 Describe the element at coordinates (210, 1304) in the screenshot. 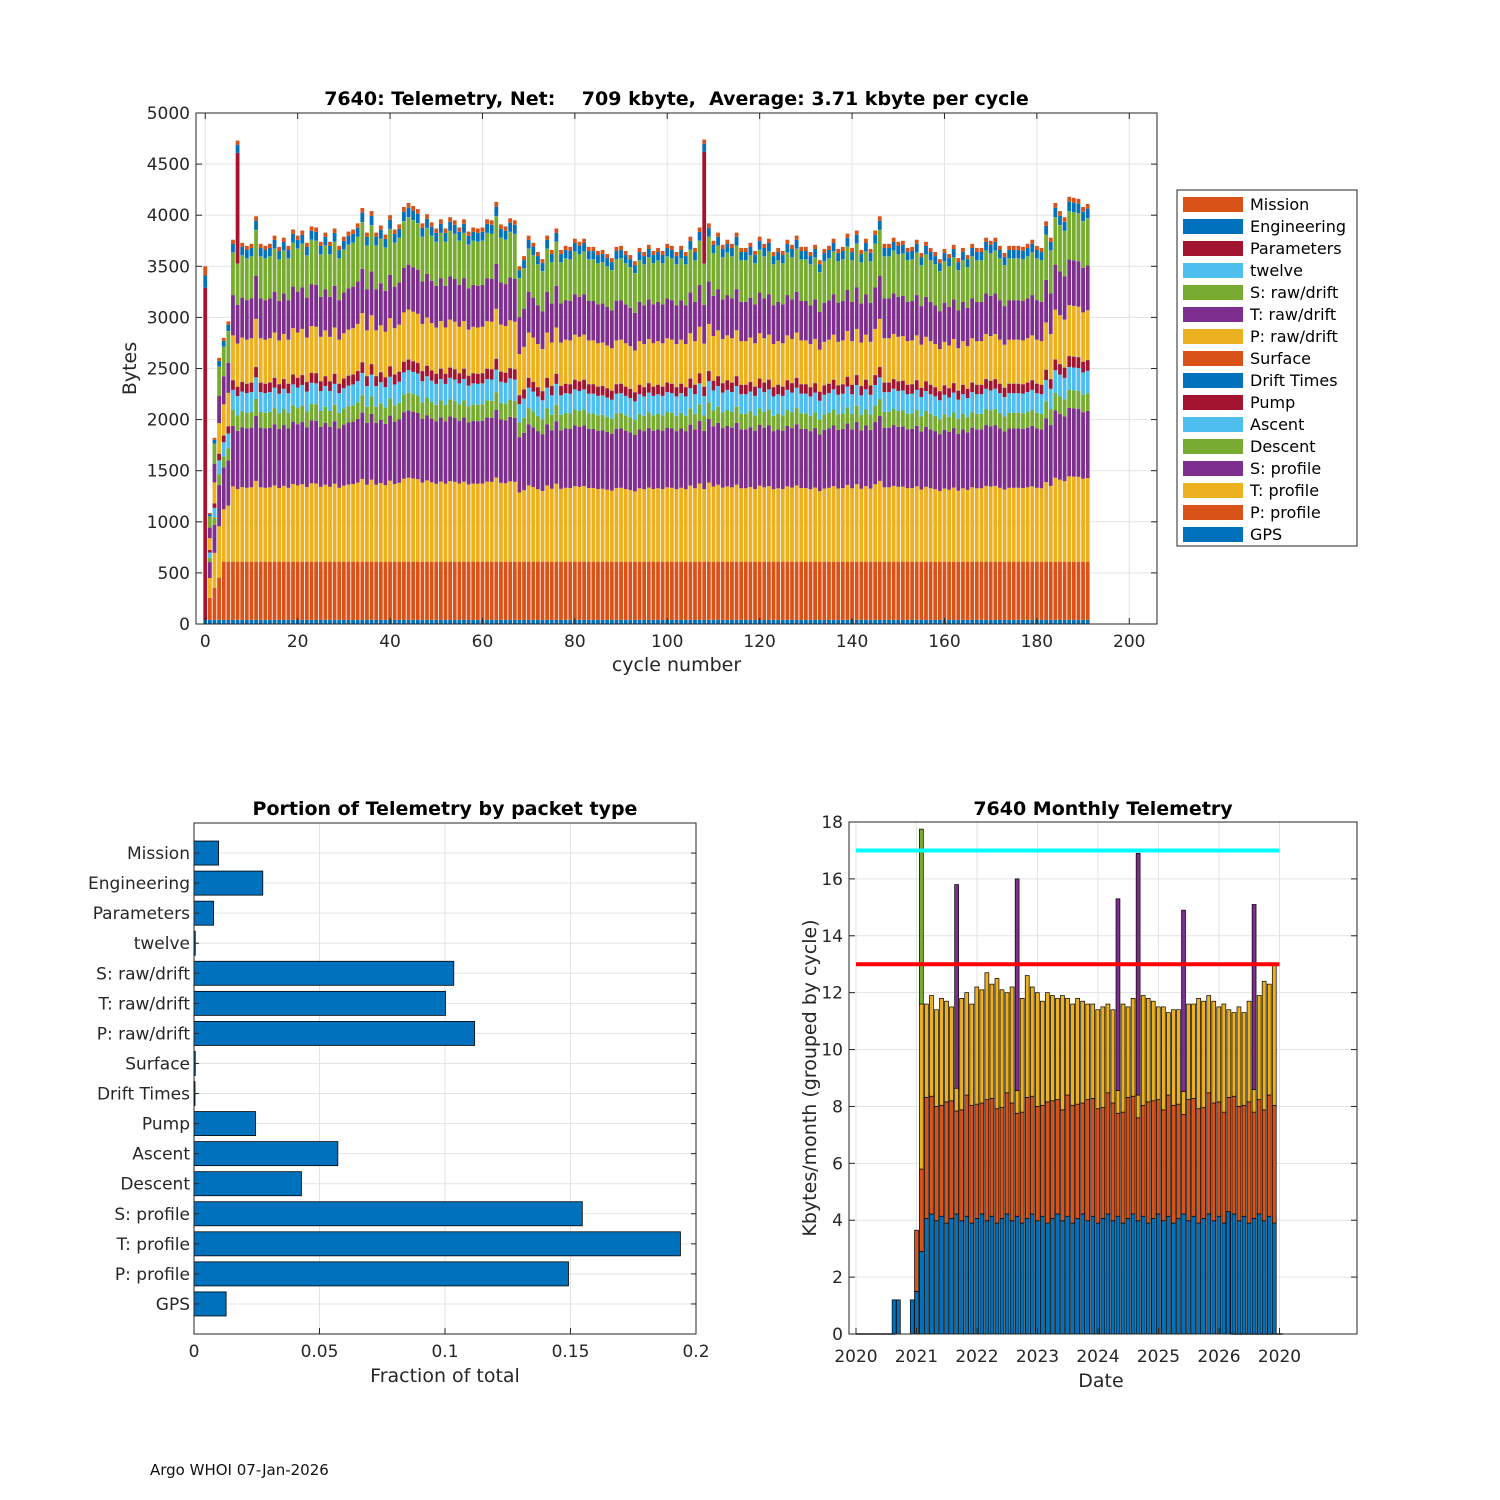

I see `fraction-bar` at that location.